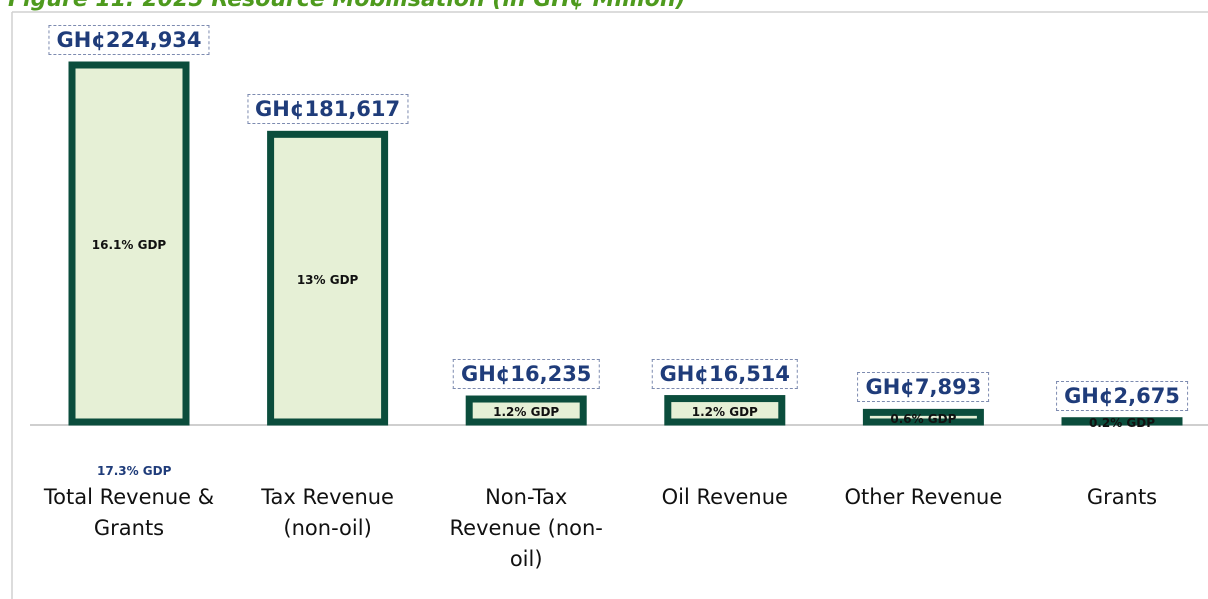 This screenshot has width=1208, height=599. I want to click on gdp-label: 0.6% GDP, so click(923, 418).